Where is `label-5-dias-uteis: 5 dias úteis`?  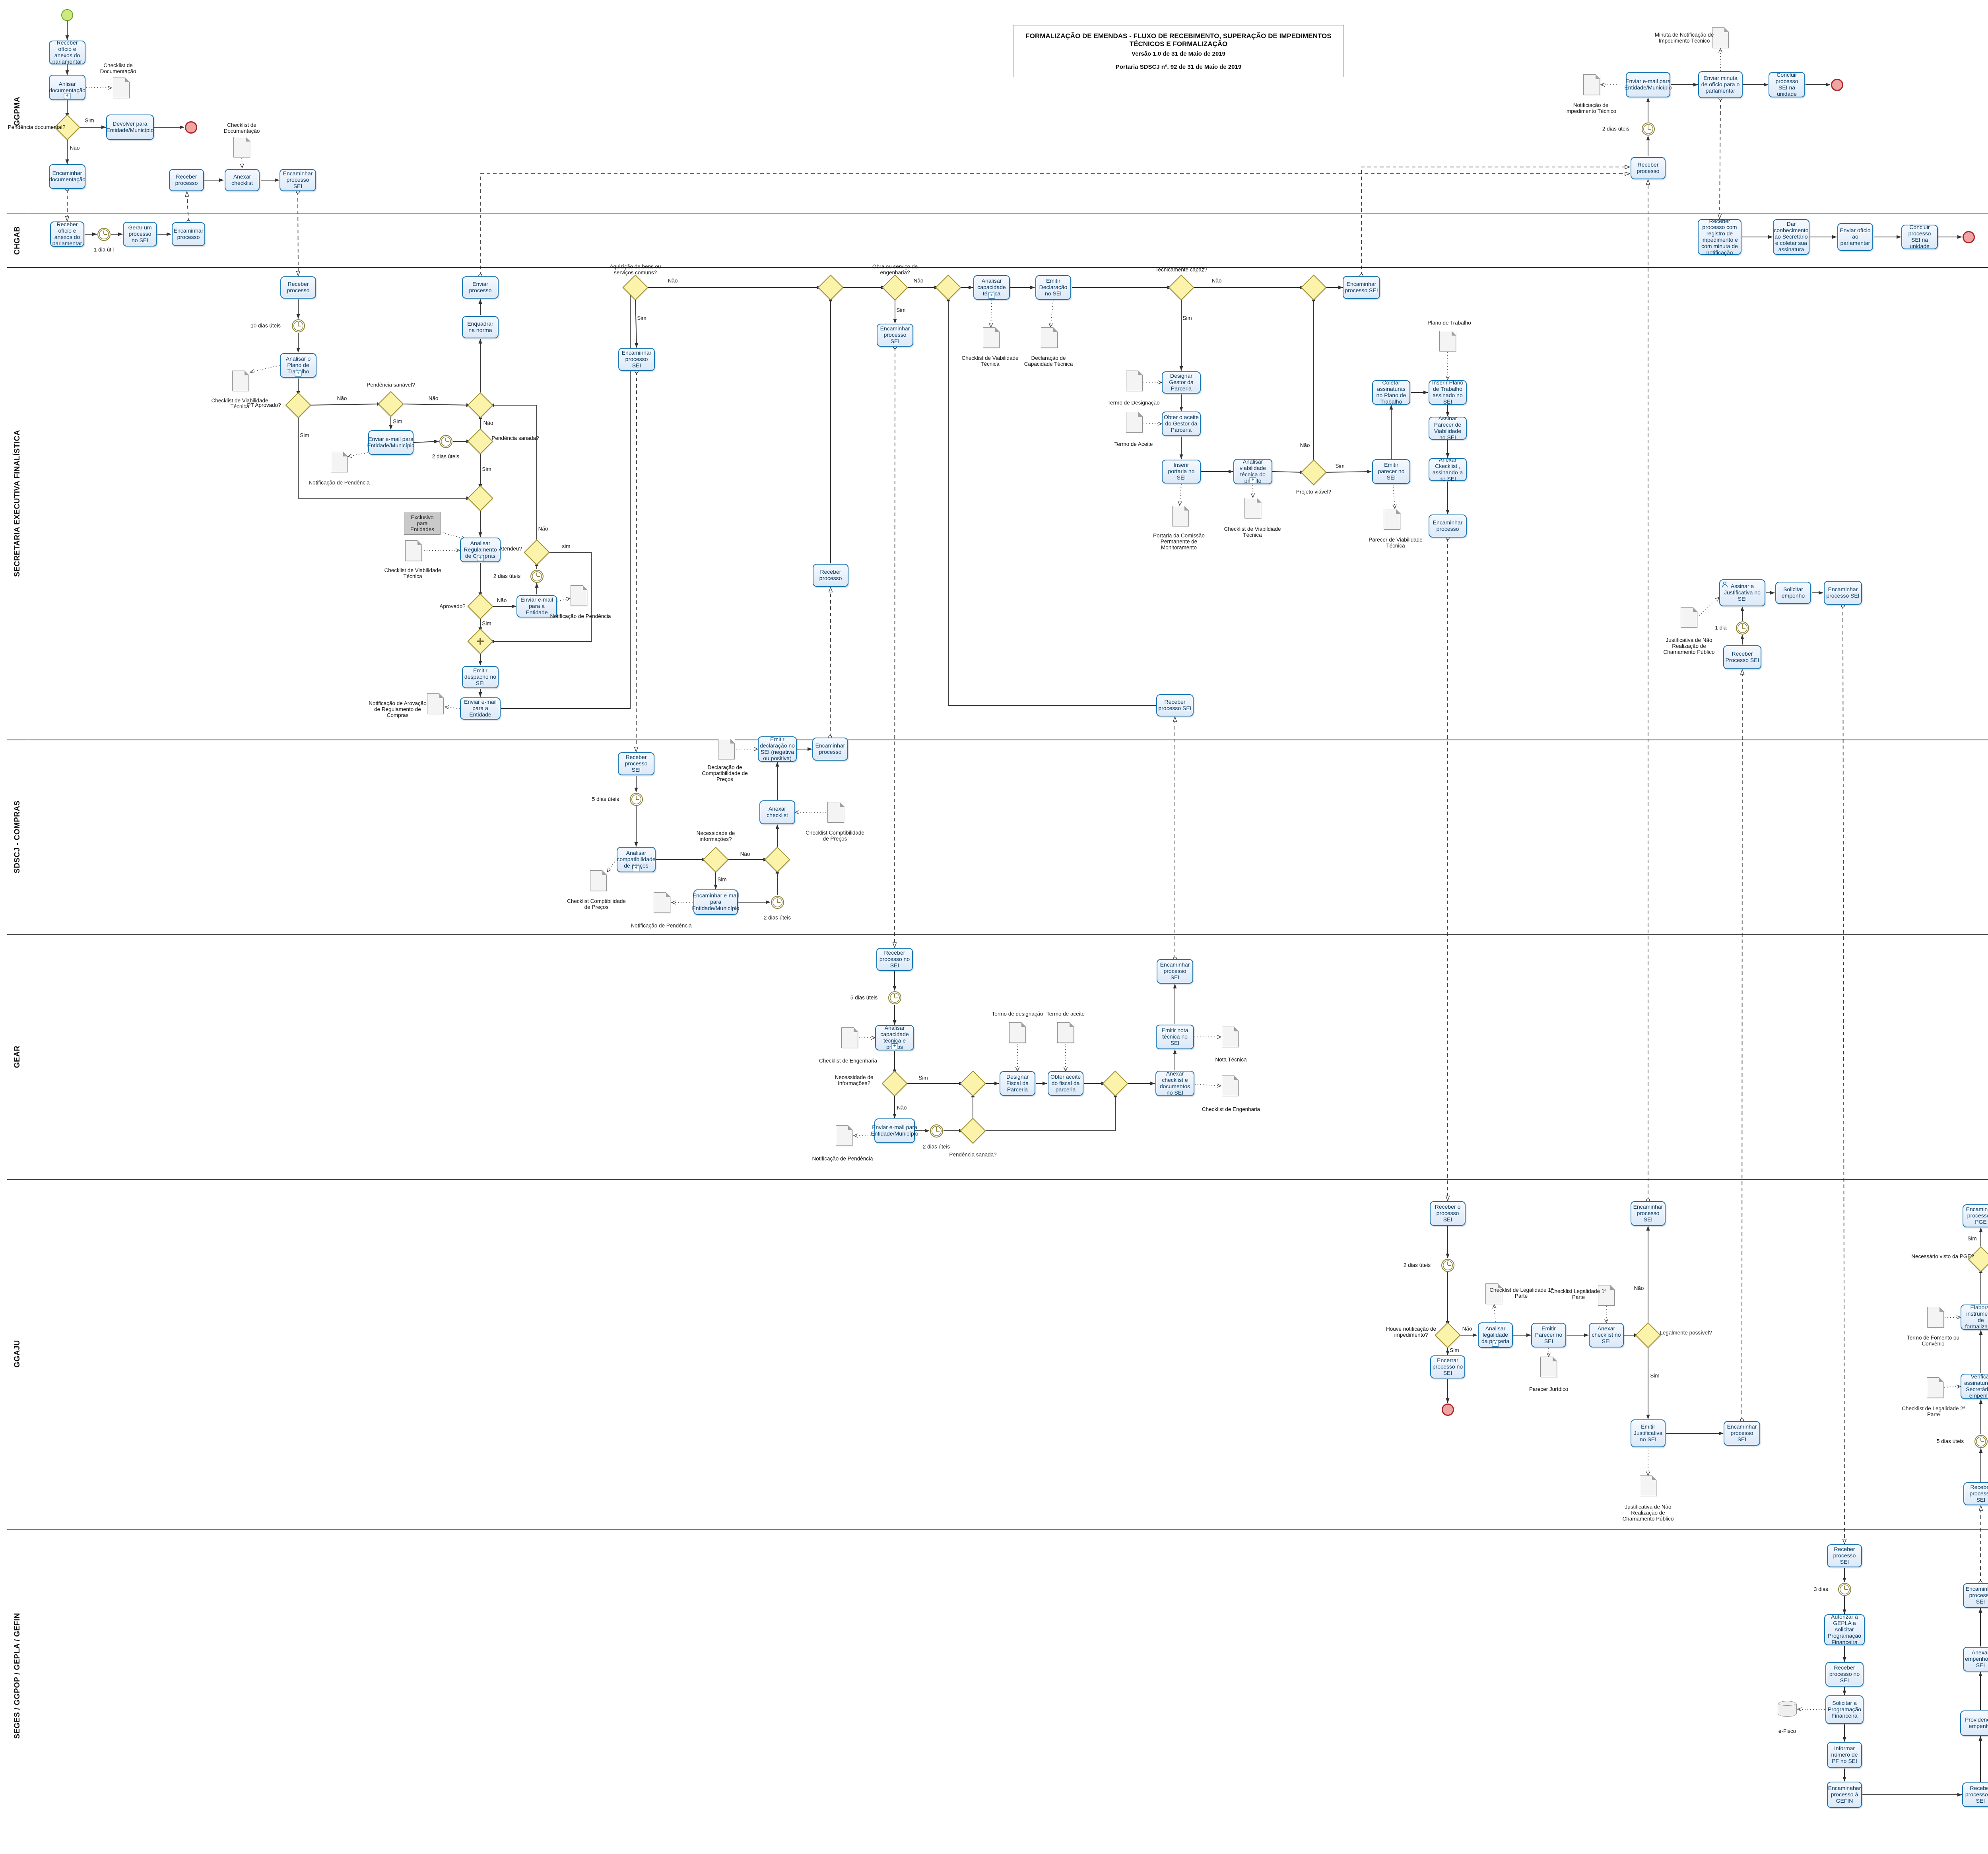
label-5-dias-uteis: 5 dias úteis is located at coordinates (1950, 1441).